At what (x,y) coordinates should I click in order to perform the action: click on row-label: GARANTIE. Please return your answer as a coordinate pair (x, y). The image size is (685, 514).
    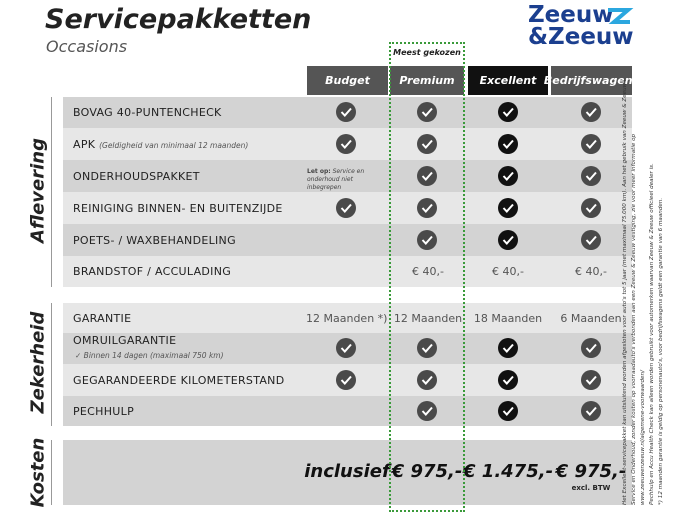
    Looking at the image, I should click on (102, 318).